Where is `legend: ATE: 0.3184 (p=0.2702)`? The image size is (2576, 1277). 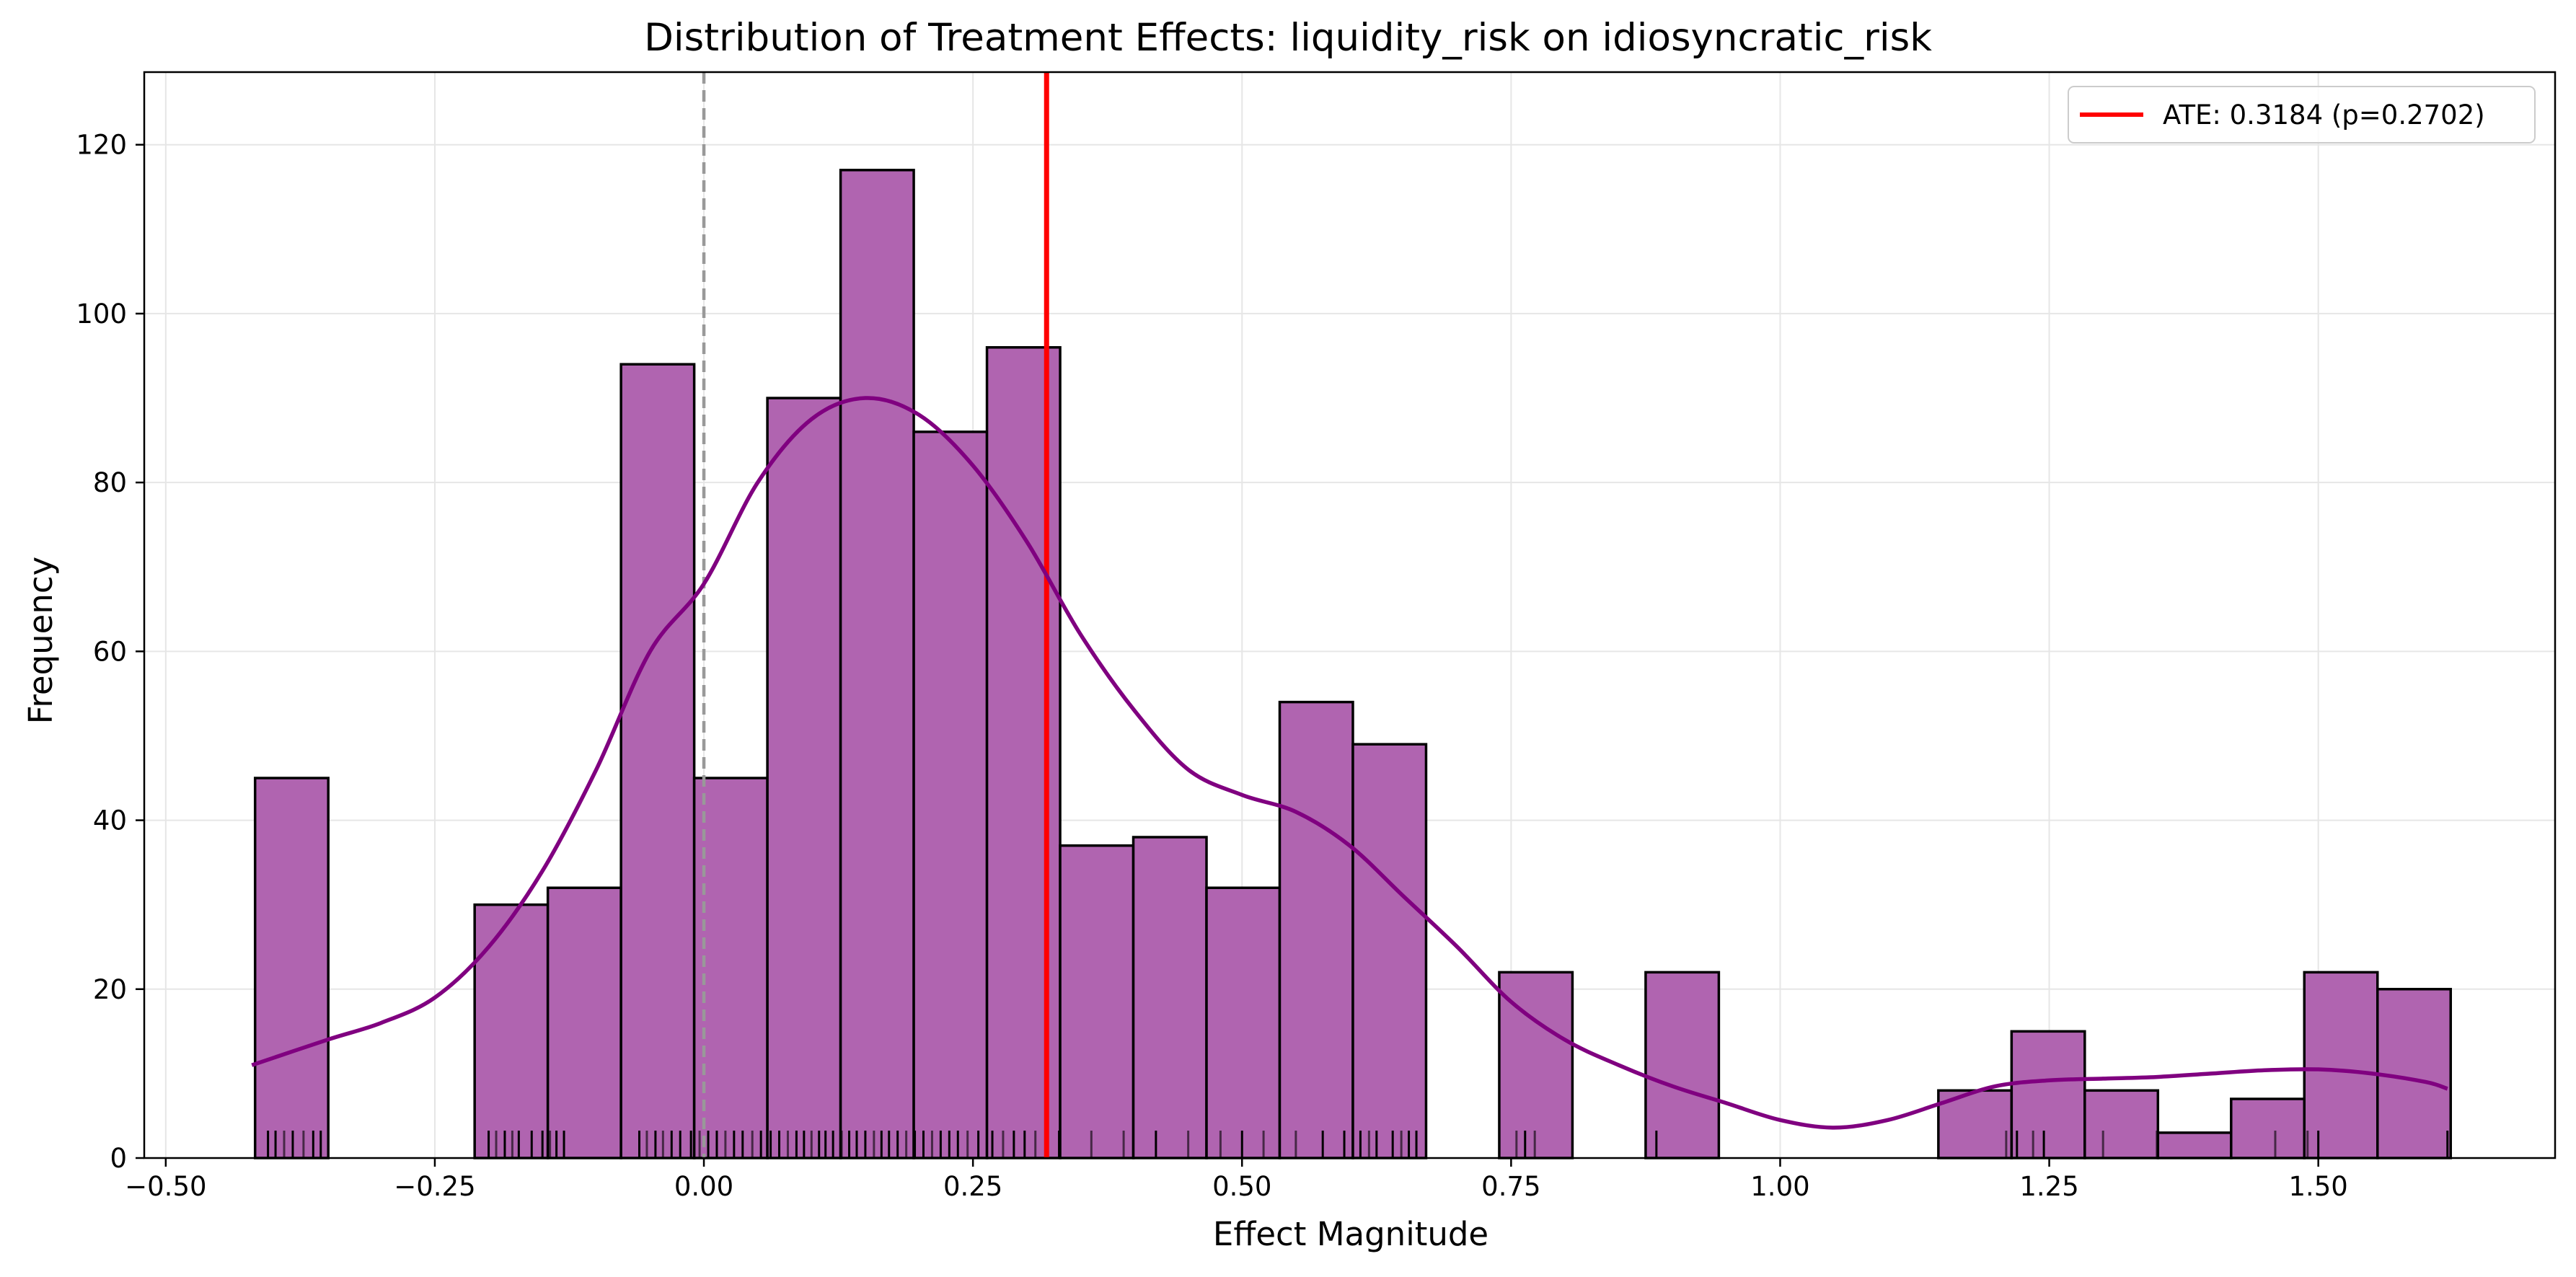
legend: ATE: 0.3184 (p=0.2702) is located at coordinates (2302, 114).